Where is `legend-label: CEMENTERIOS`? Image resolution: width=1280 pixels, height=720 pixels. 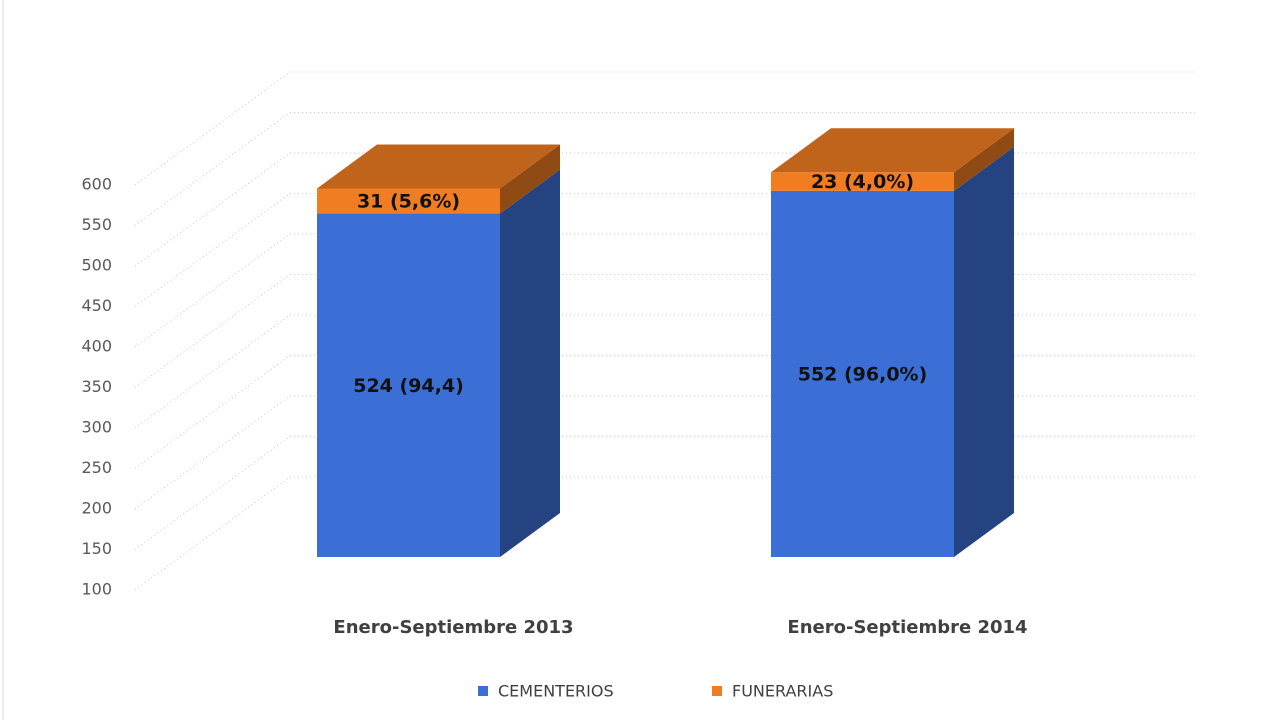 legend-label: CEMENTERIOS is located at coordinates (556, 691).